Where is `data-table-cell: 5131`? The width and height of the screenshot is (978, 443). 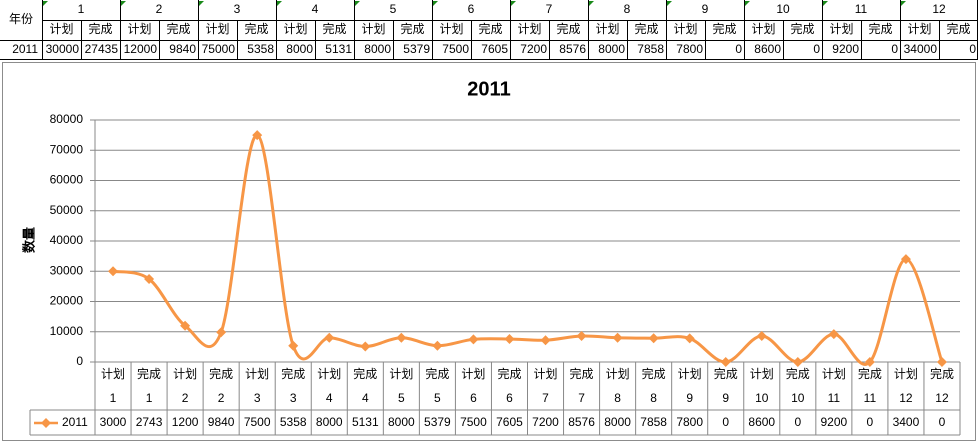 data-table-cell: 5131 is located at coordinates (365, 422).